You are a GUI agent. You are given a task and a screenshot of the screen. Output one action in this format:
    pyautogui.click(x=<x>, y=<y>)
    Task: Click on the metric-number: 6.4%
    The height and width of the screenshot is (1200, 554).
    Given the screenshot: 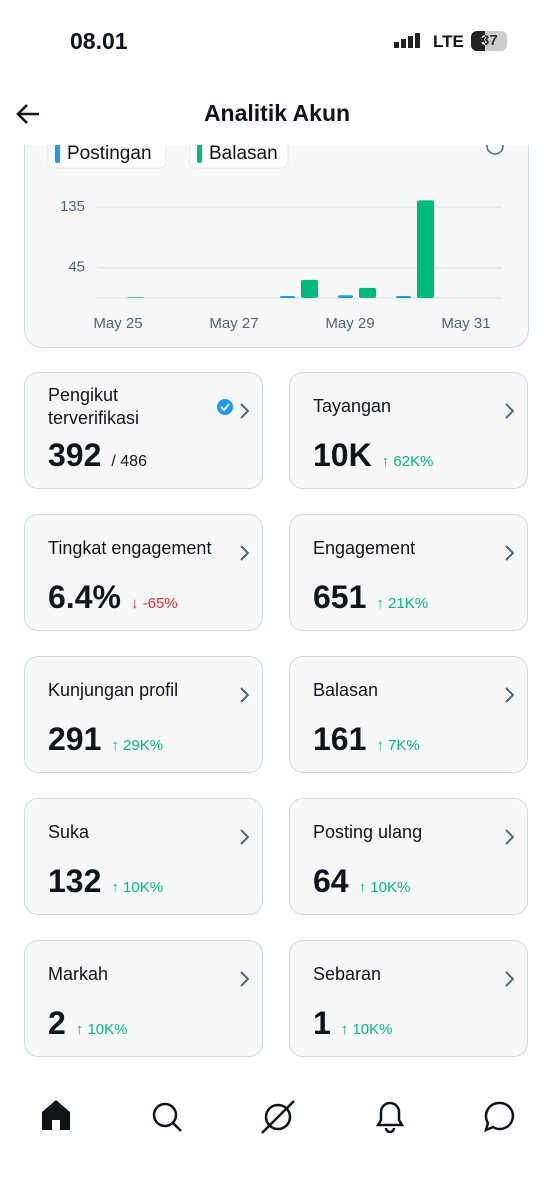 What is the action you would take?
    pyautogui.click(x=84, y=597)
    